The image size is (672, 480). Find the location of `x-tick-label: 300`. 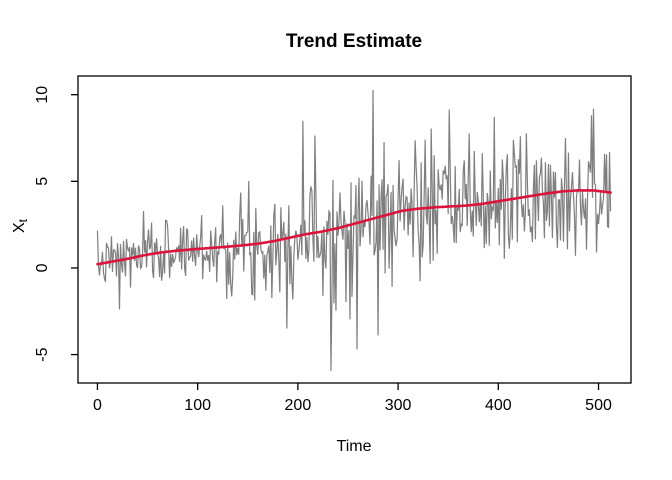

x-tick-label: 300 is located at coordinates (398, 405).